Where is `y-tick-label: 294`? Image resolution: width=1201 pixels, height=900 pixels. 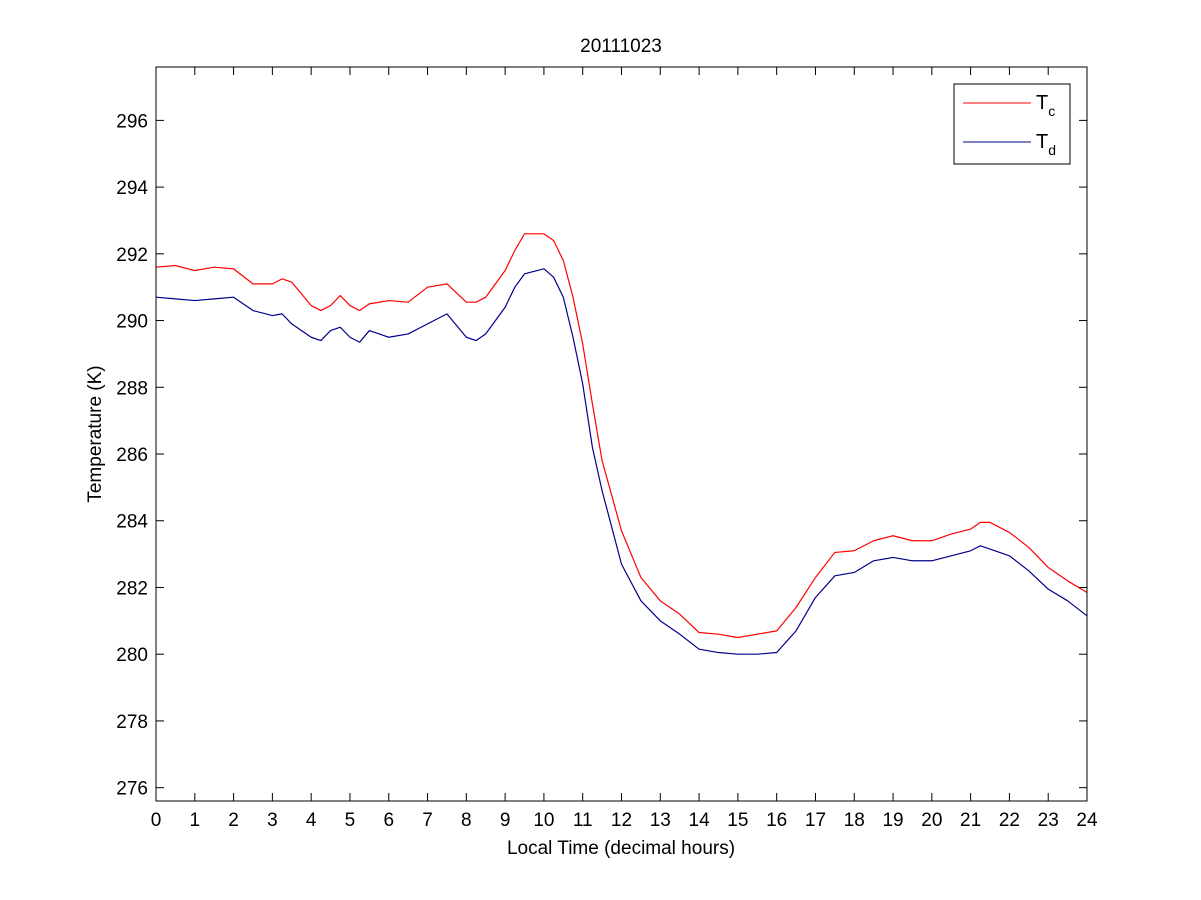
y-tick-label: 294 is located at coordinates (132, 188).